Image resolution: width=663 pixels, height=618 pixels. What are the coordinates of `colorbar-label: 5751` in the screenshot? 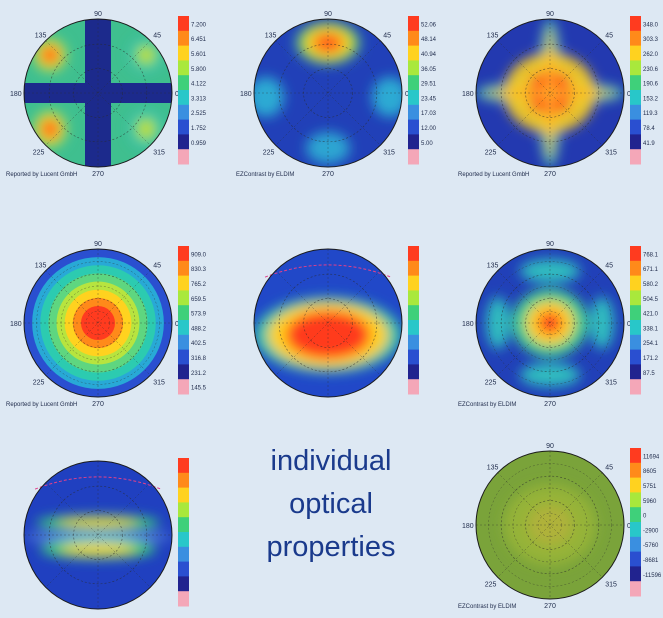 It's located at (650, 487).